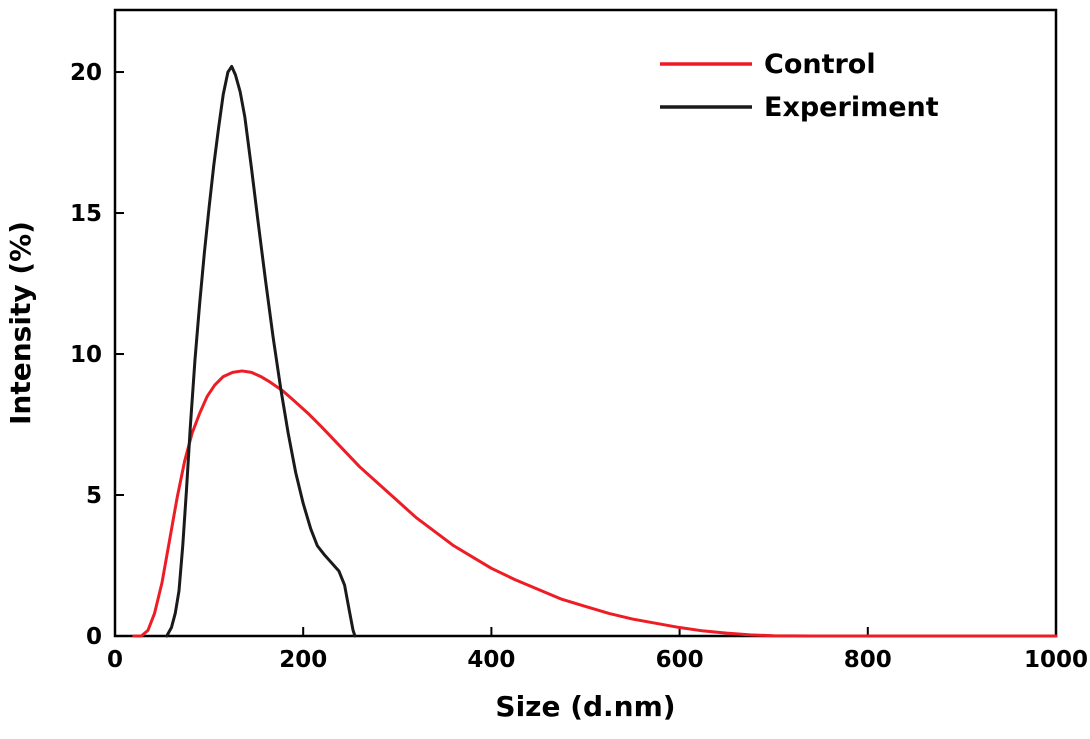 Image resolution: width=1090 pixels, height=739 pixels. What do you see at coordinates (115, 660) in the screenshot?
I see `x-tick-label: 0` at bounding box center [115, 660].